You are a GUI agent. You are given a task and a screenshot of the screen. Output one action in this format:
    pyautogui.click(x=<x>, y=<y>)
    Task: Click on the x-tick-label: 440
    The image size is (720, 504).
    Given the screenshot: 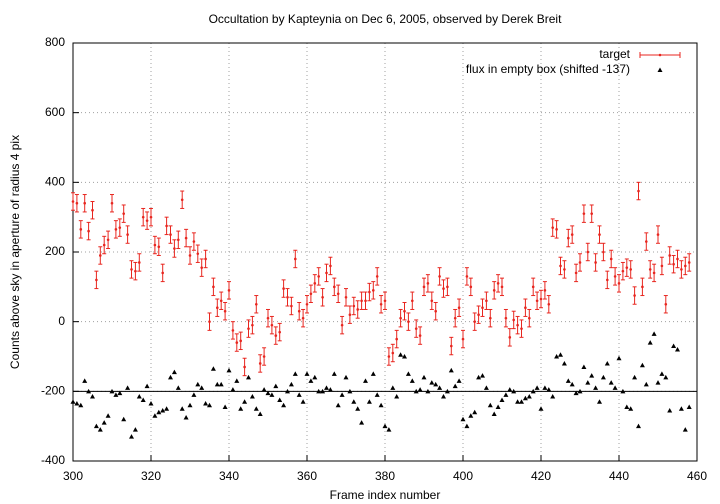 What is the action you would take?
    pyautogui.click(x=619, y=476)
    